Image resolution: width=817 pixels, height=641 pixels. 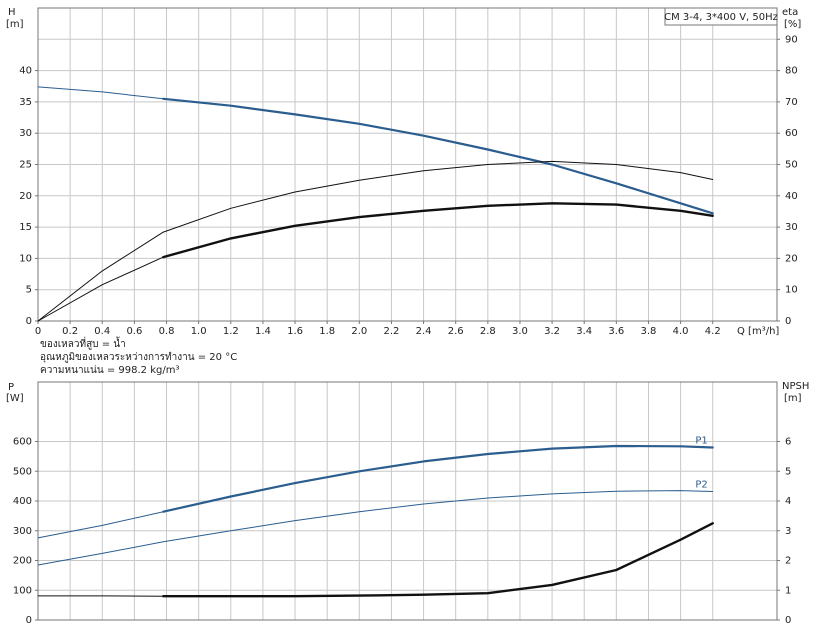 What do you see at coordinates (25, 196) in the screenshot?
I see `y-tick-label: 20` at bounding box center [25, 196].